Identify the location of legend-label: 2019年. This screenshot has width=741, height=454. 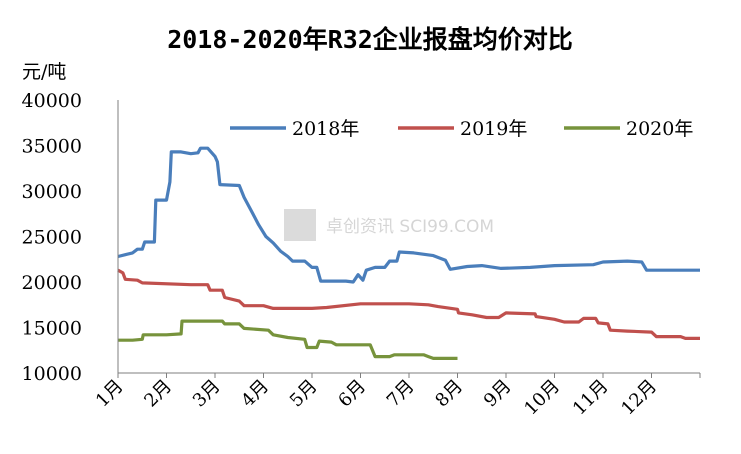
(493, 129).